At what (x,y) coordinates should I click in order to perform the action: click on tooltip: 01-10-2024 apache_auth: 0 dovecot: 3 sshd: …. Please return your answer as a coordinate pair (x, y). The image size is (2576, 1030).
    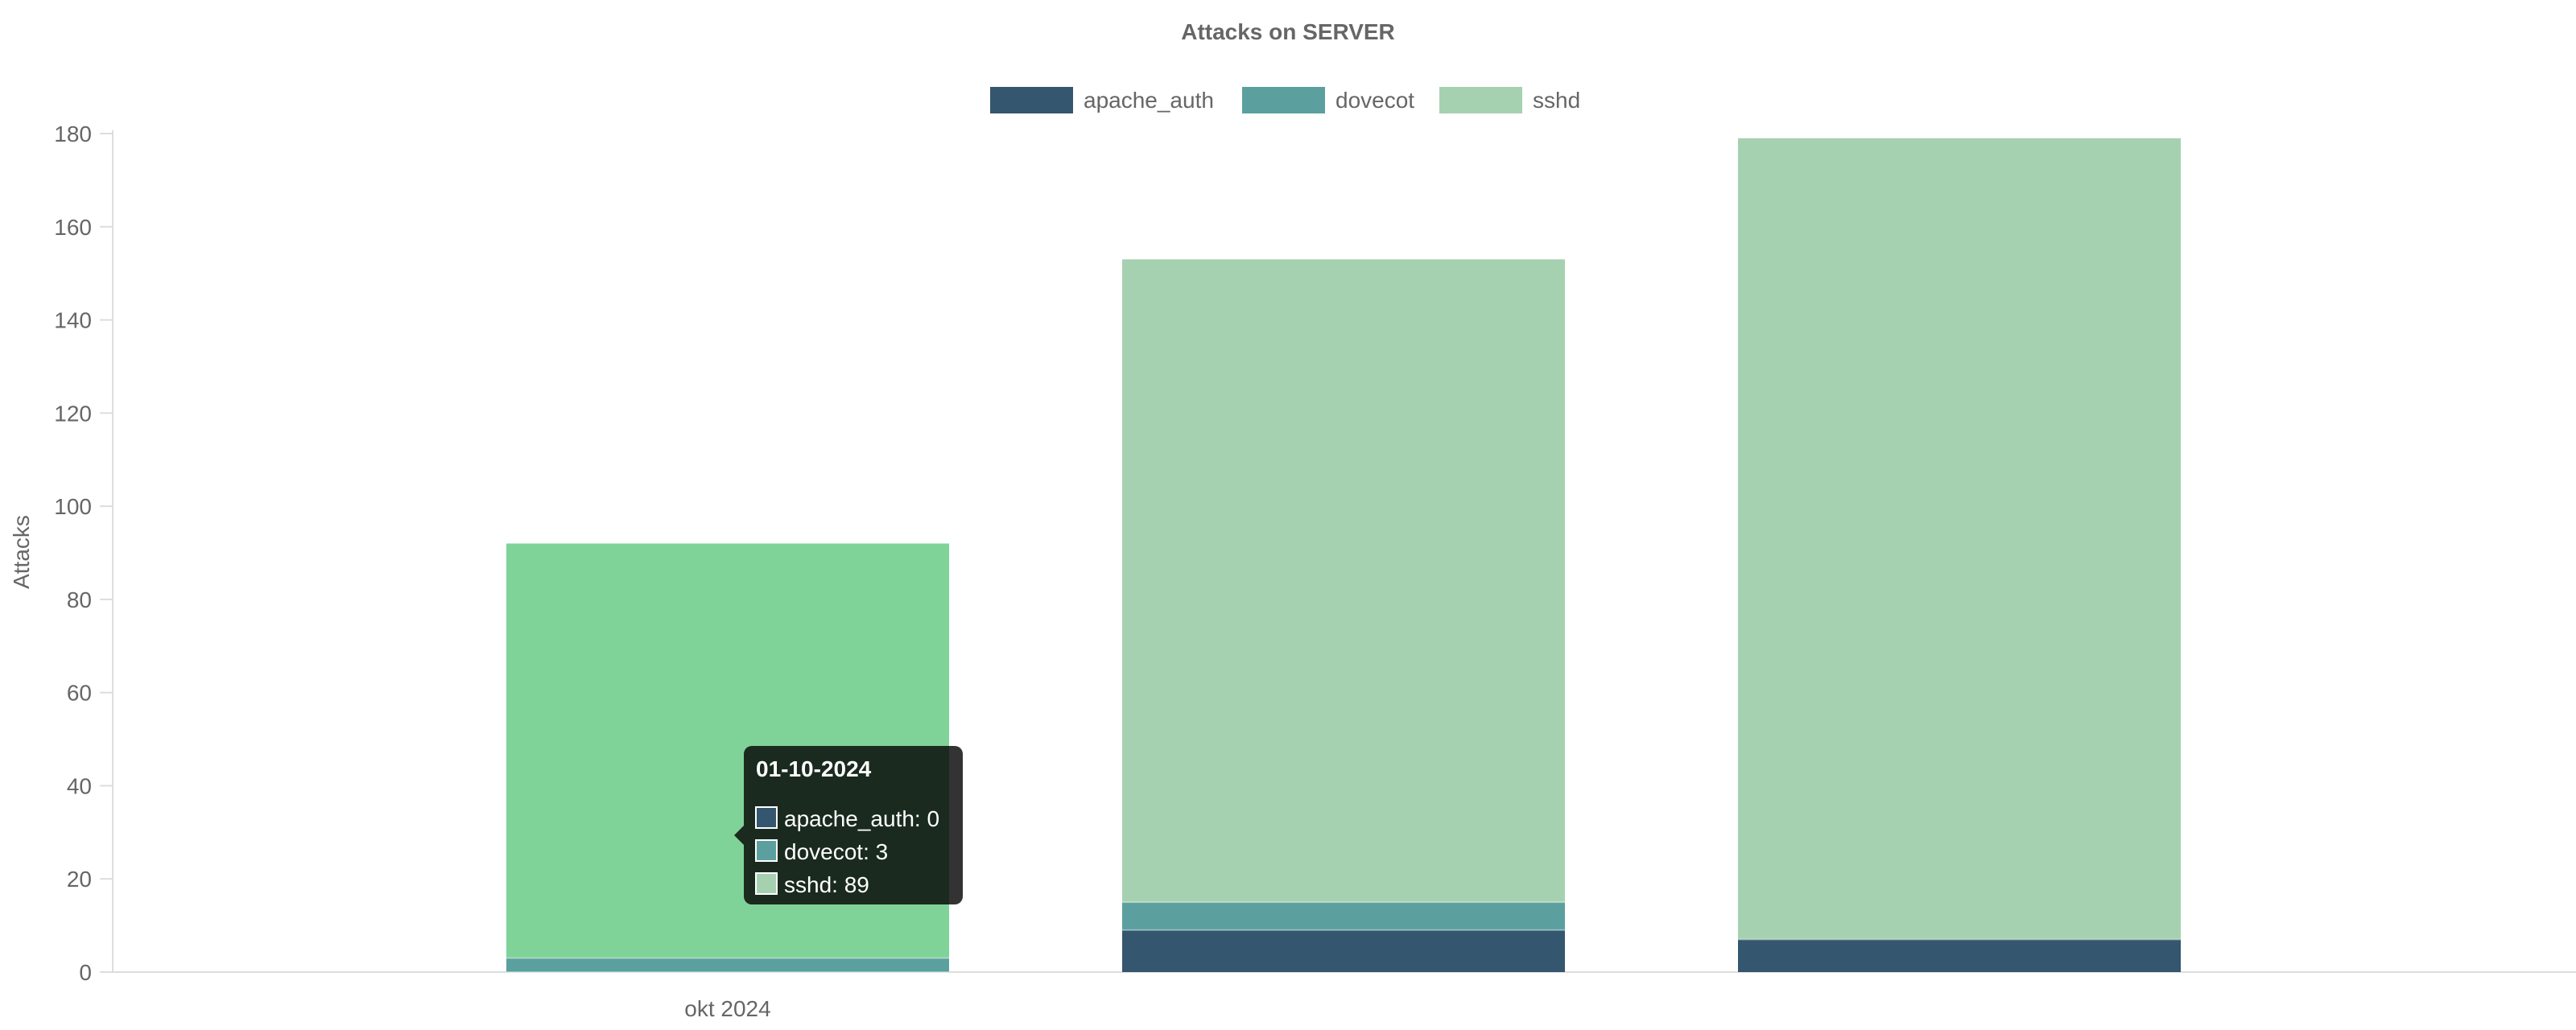
    Looking at the image, I should click on (848, 825).